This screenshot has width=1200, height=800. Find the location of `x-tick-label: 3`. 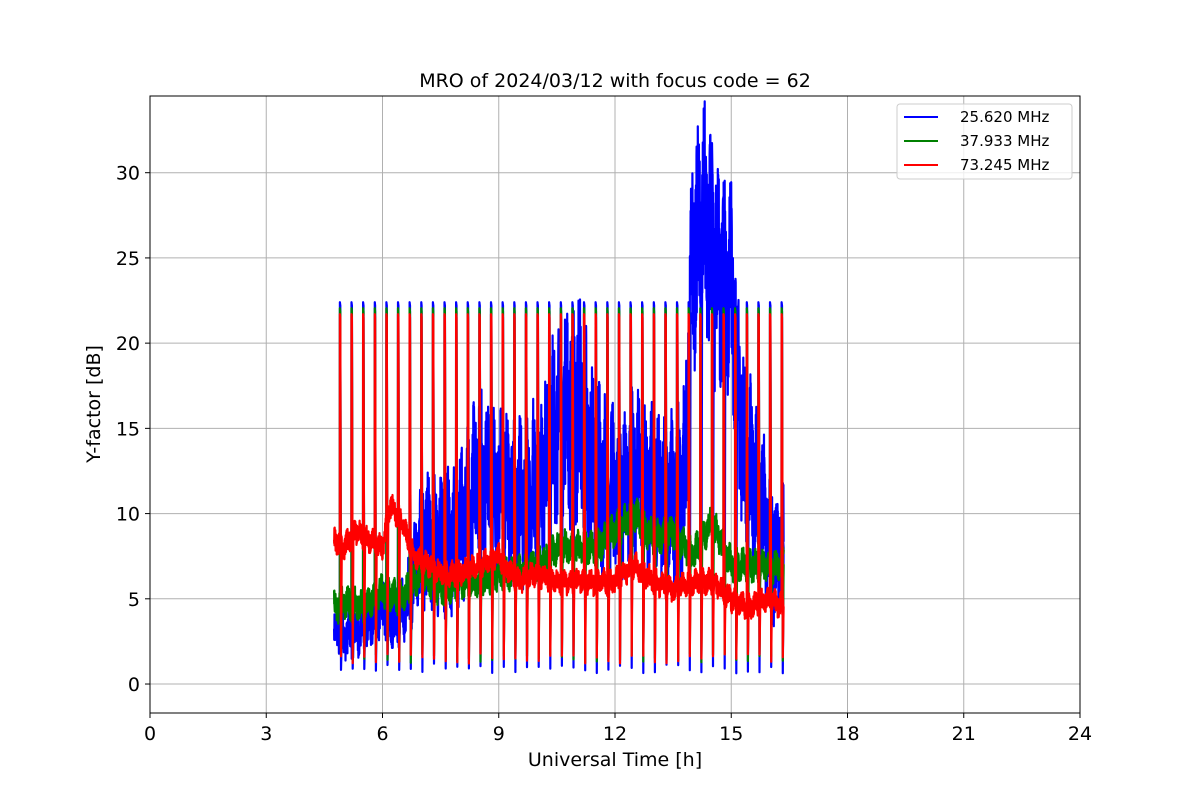

x-tick-label: 3 is located at coordinates (266, 734).